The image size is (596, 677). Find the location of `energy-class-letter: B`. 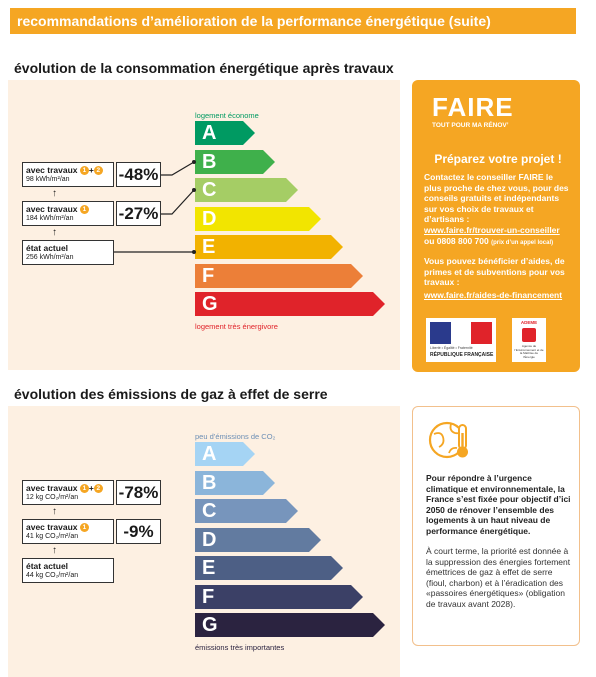

energy-class-letter: B is located at coordinates (209, 161).